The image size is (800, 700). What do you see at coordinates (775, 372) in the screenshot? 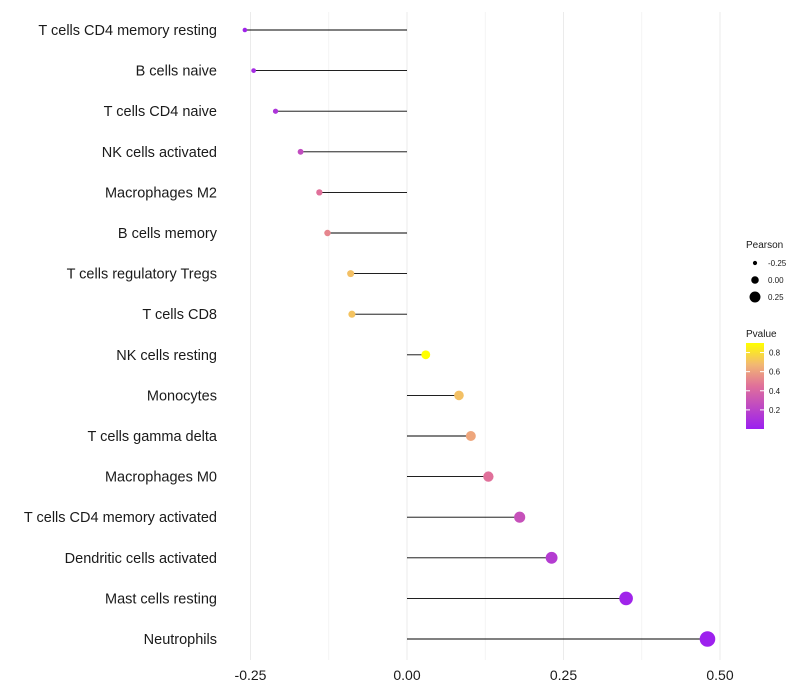
I see `color-legend-tick-label: 0.6` at bounding box center [775, 372].